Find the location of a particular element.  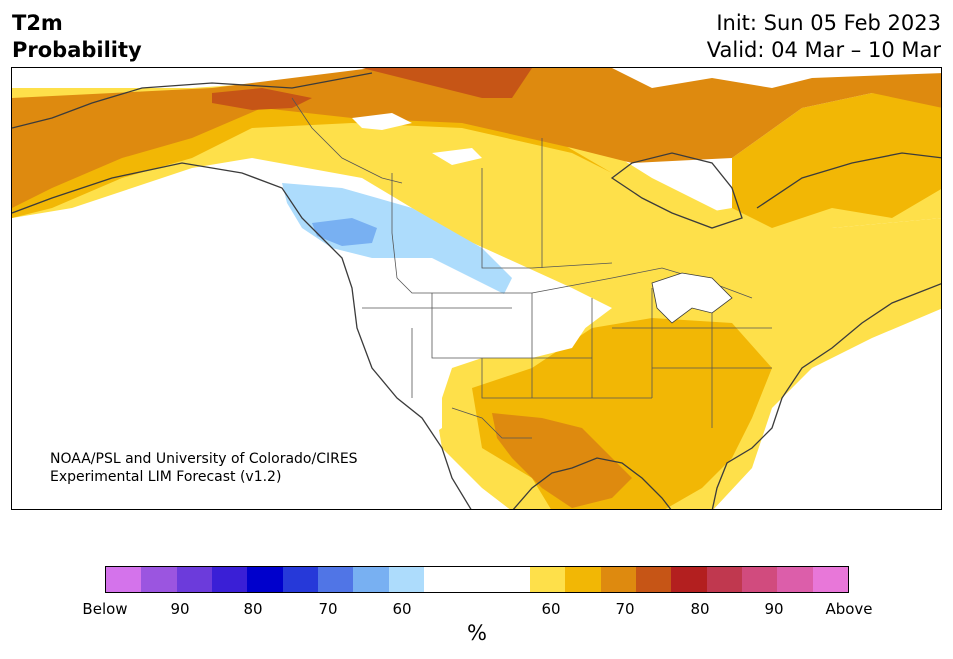

colorbar-label-above-80: 80 is located at coordinates (700, 609).